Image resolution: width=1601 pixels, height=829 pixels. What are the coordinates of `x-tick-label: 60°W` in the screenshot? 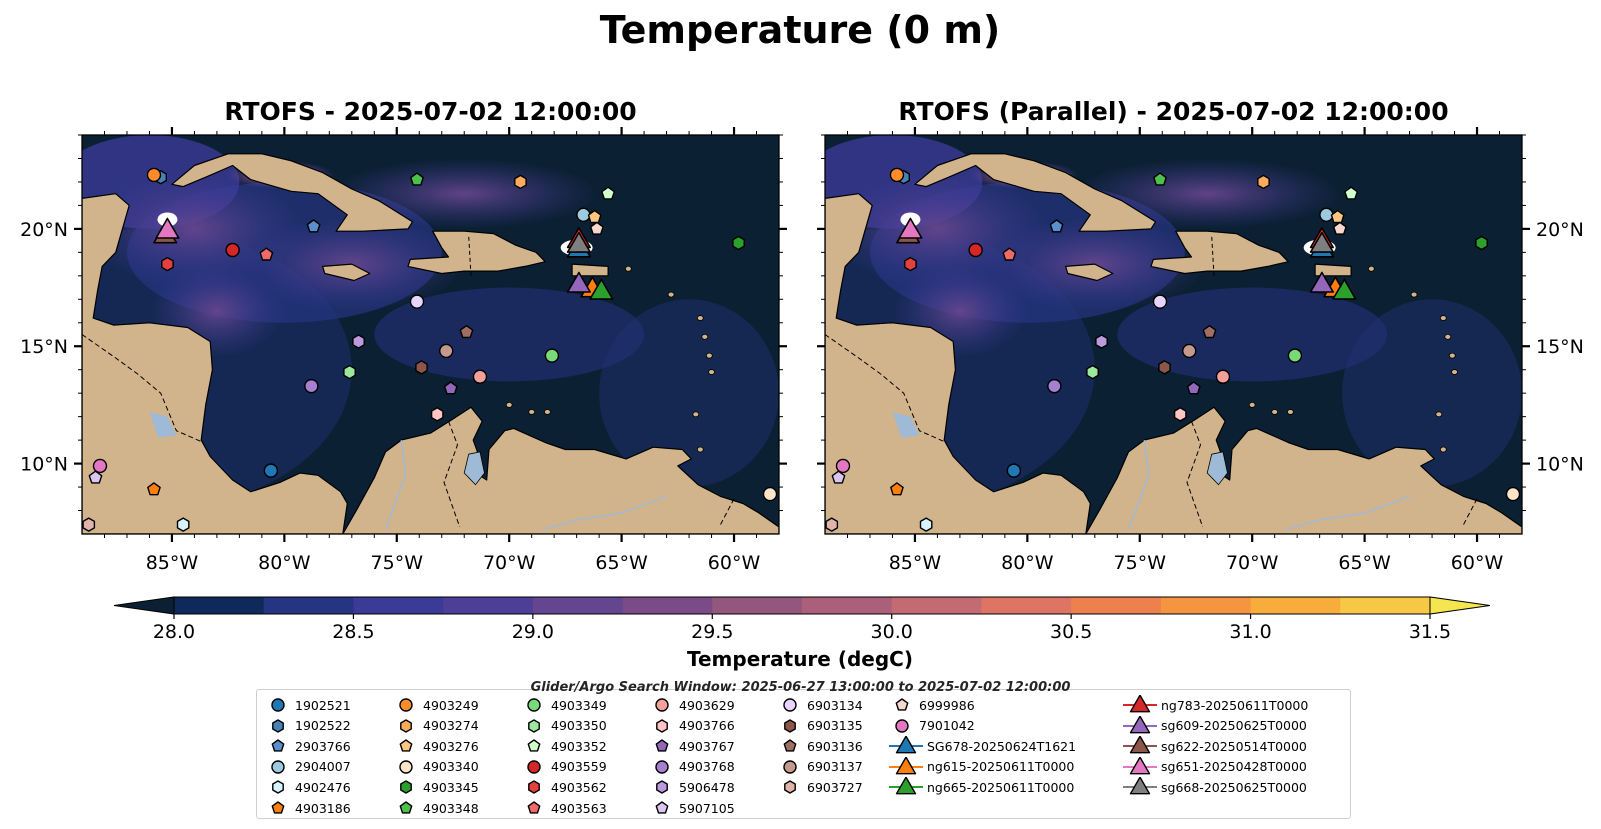 It's located at (734, 563).